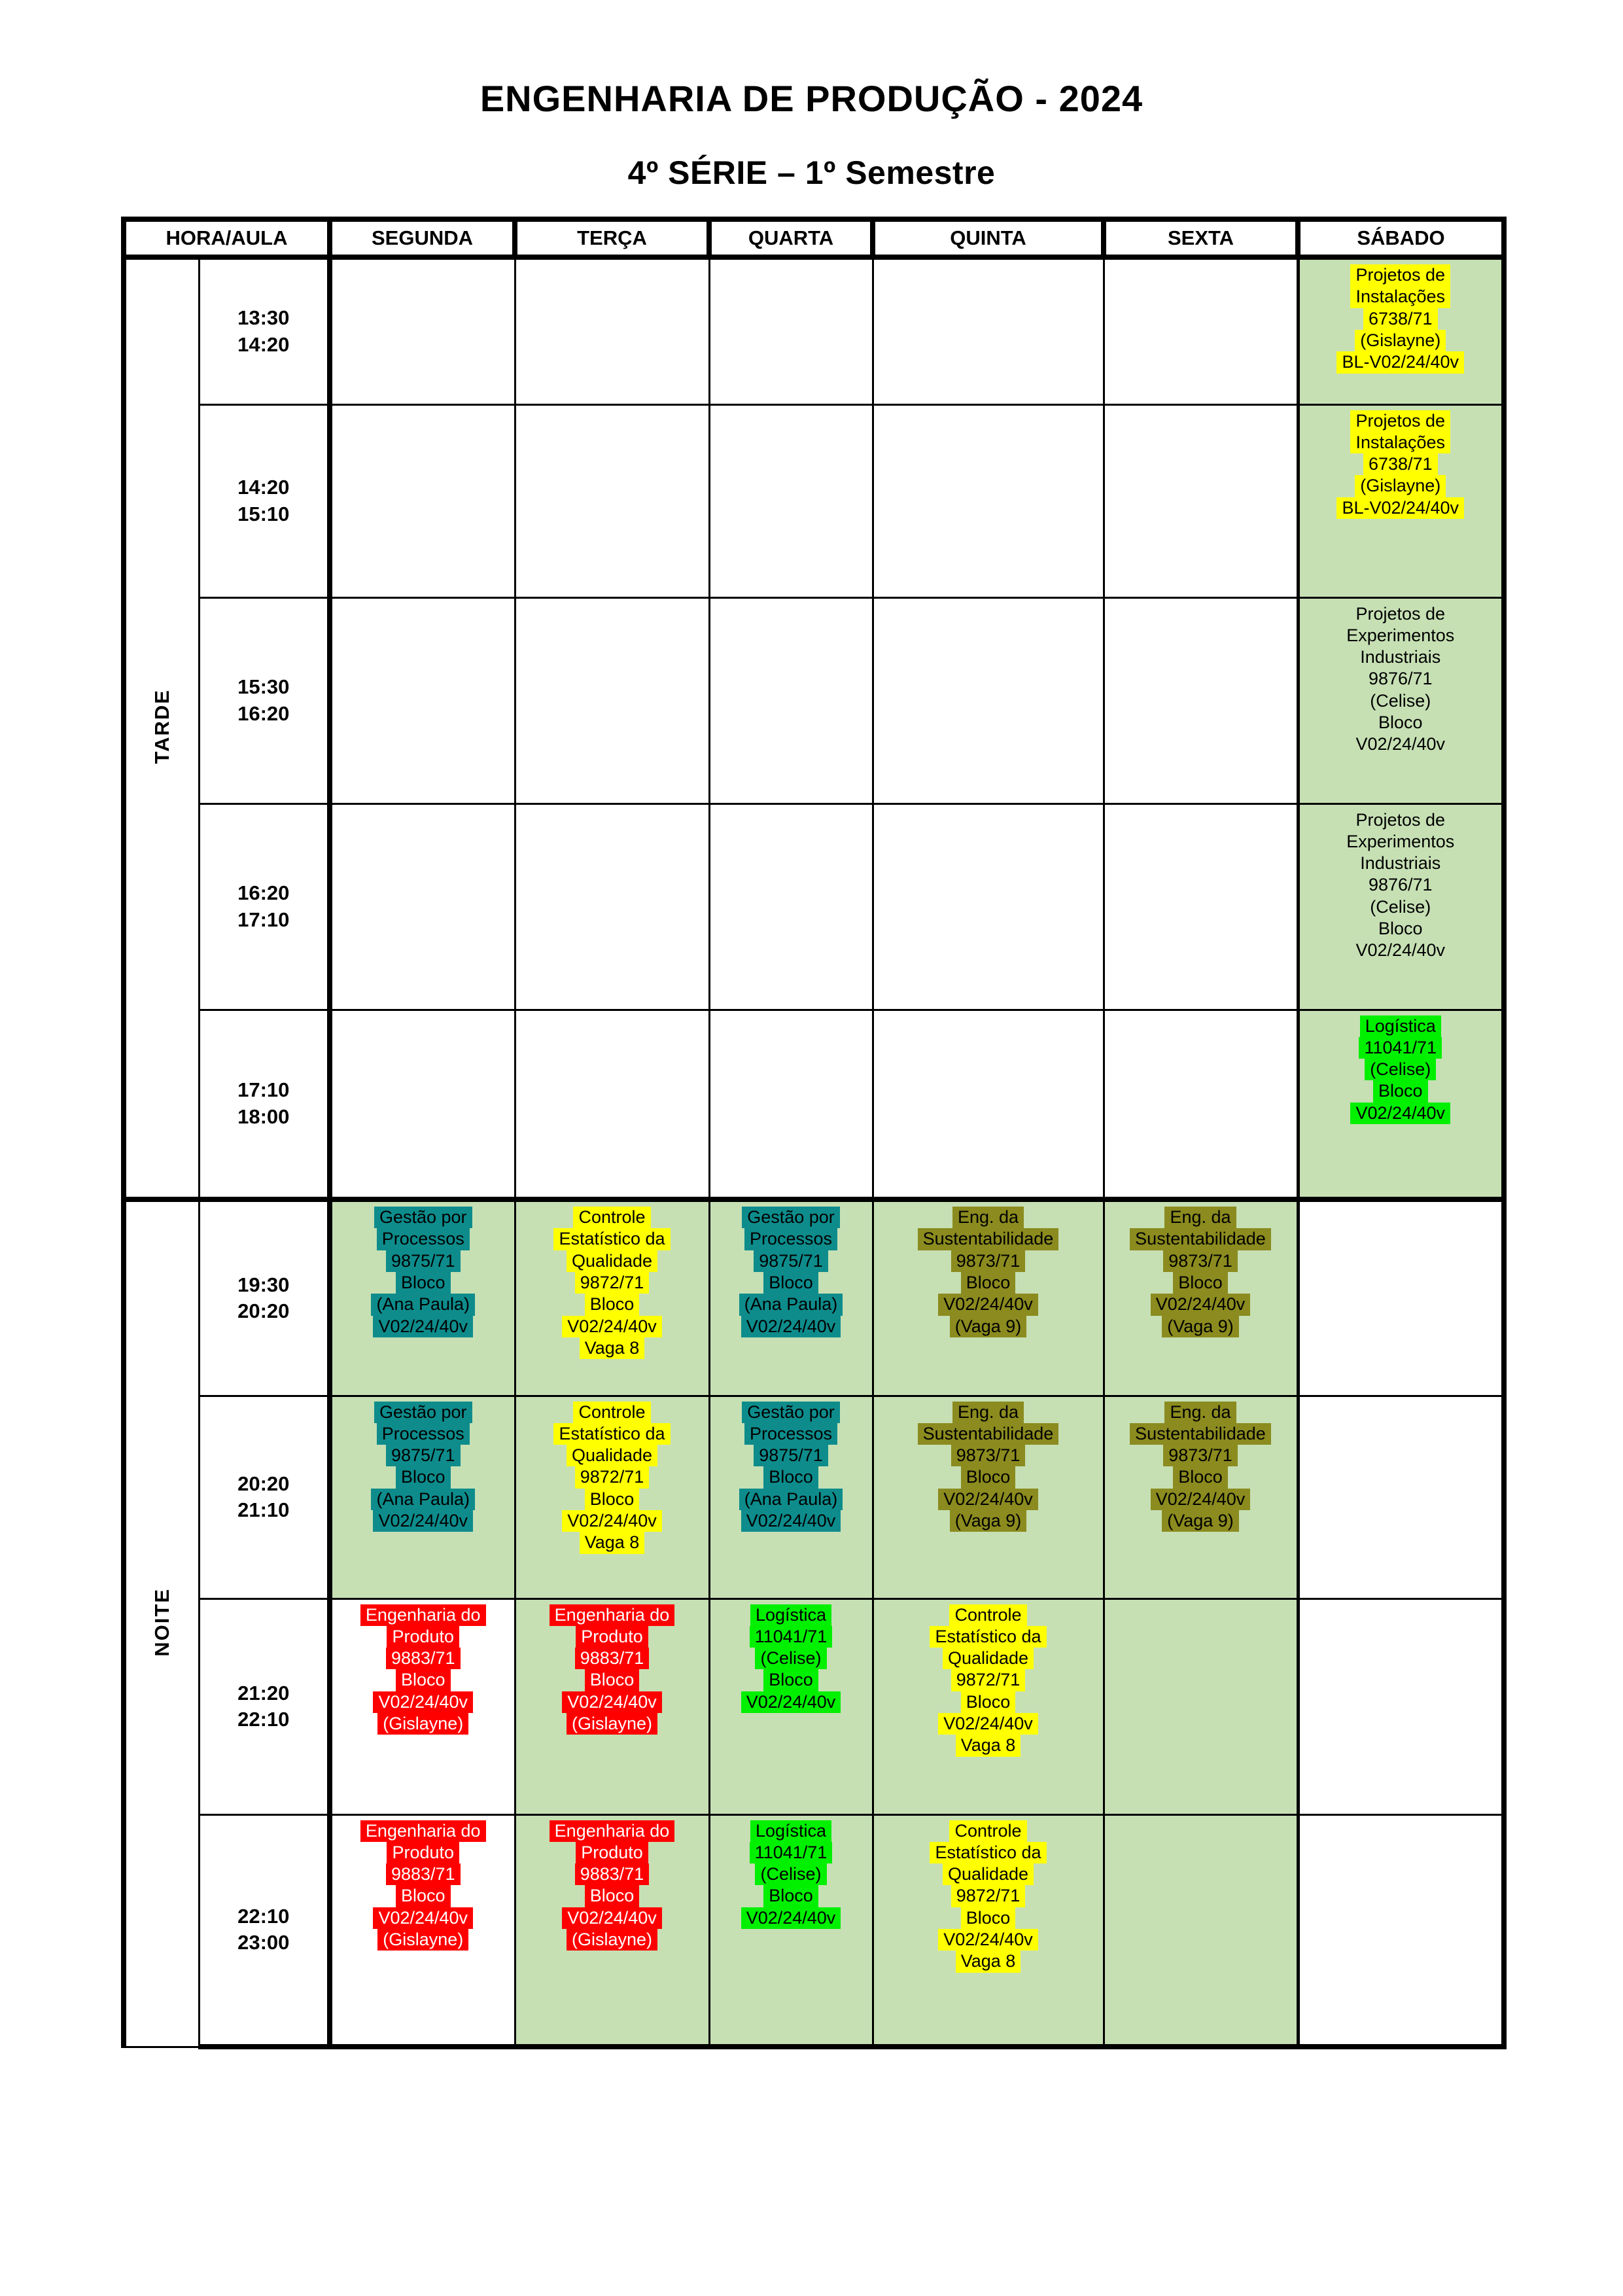  Describe the element at coordinates (264, 687) in the screenshot. I see `time-start: 15:30` at that location.